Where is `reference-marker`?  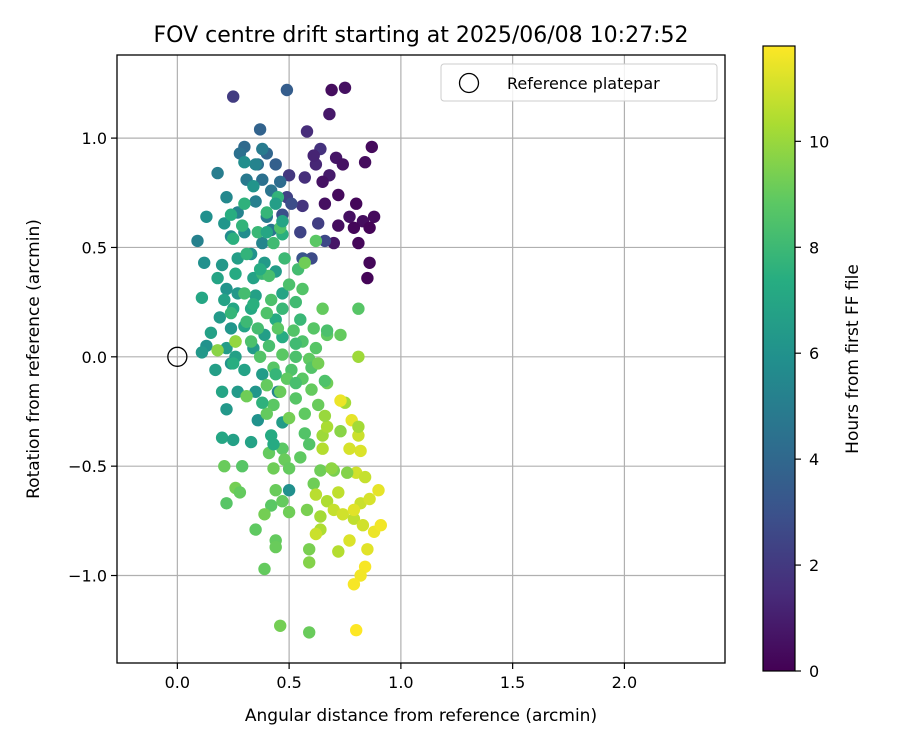 reference-marker is located at coordinates (177, 356).